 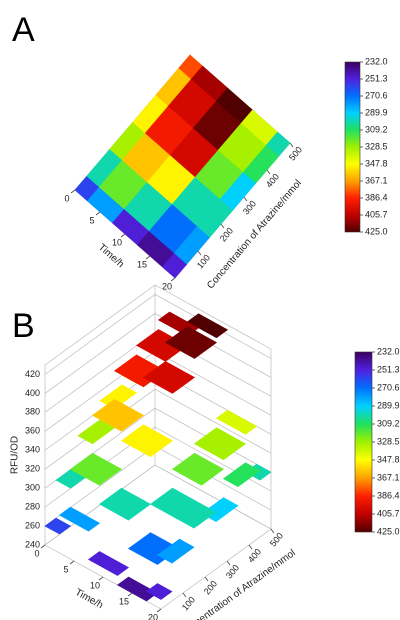 What do you see at coordinates (32, 469) in the screenshot?
I see `z-tick-label: 320` at bounding box center [32, 469].